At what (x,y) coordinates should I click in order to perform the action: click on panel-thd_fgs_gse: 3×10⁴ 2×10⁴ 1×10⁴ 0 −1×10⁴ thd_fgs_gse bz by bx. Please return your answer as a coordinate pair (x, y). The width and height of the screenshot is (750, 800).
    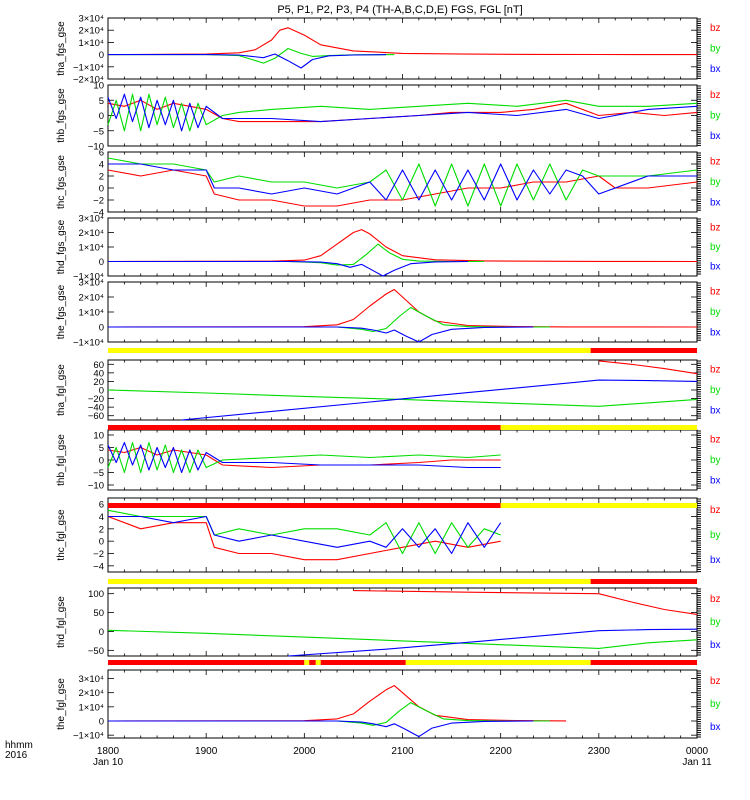
    Looking at the image, I should click on (388, 248).